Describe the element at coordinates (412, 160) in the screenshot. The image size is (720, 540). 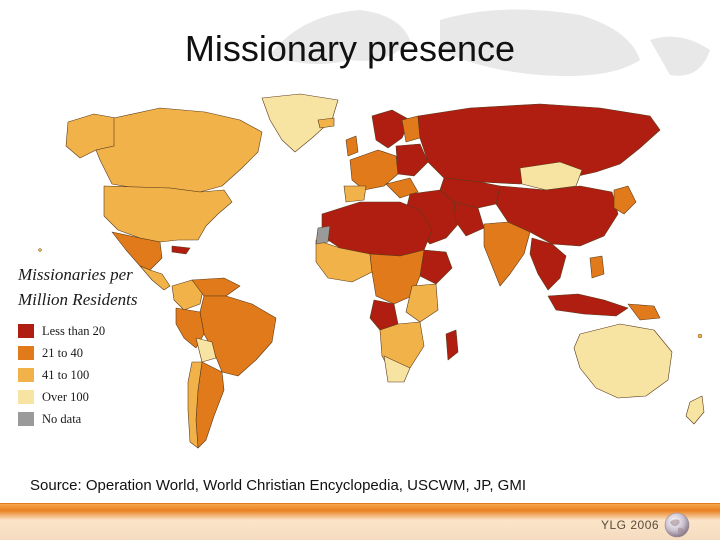
I see `region-eastern-europe` at that location.